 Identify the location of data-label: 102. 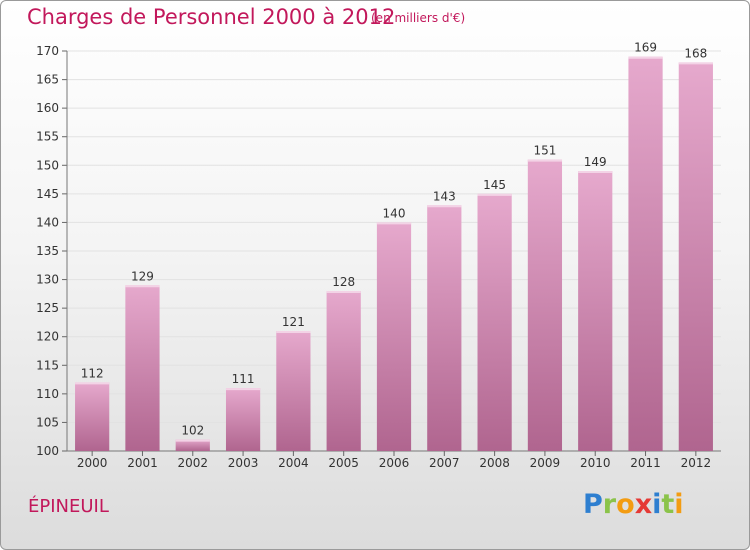
(192, 431).